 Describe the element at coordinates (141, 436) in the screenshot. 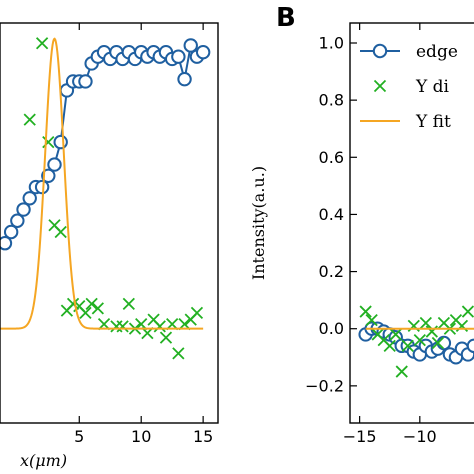

I see `x-tick-label: 10` at that location.